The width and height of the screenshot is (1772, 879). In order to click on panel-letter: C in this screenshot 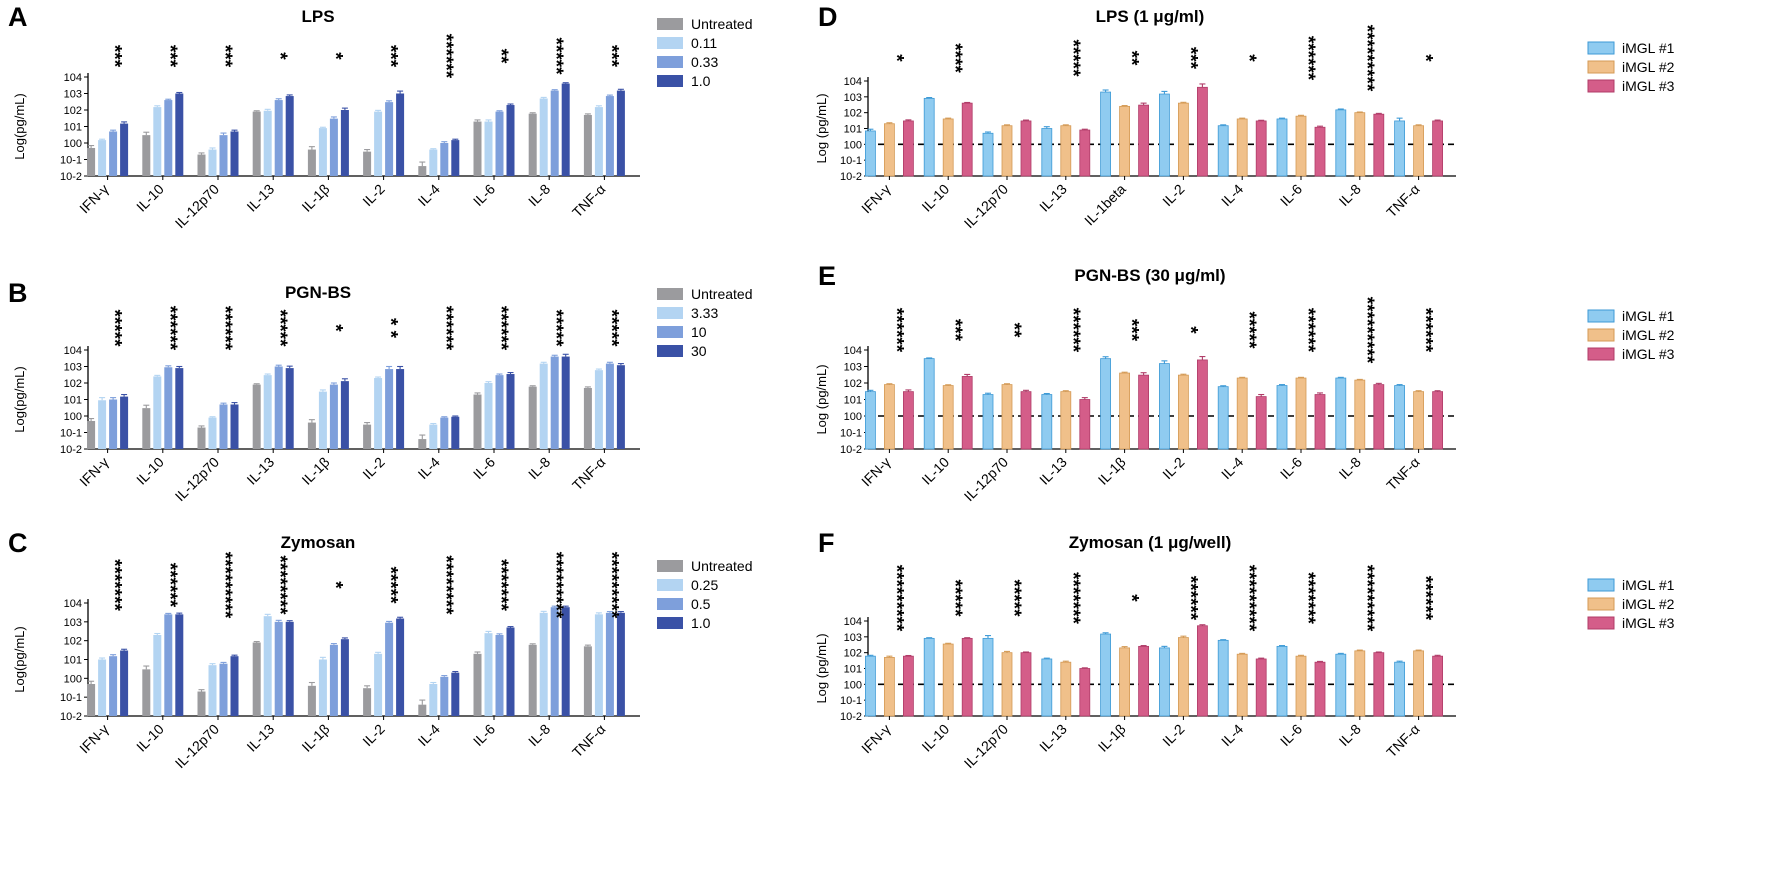, I will do `click(18, 543)`.